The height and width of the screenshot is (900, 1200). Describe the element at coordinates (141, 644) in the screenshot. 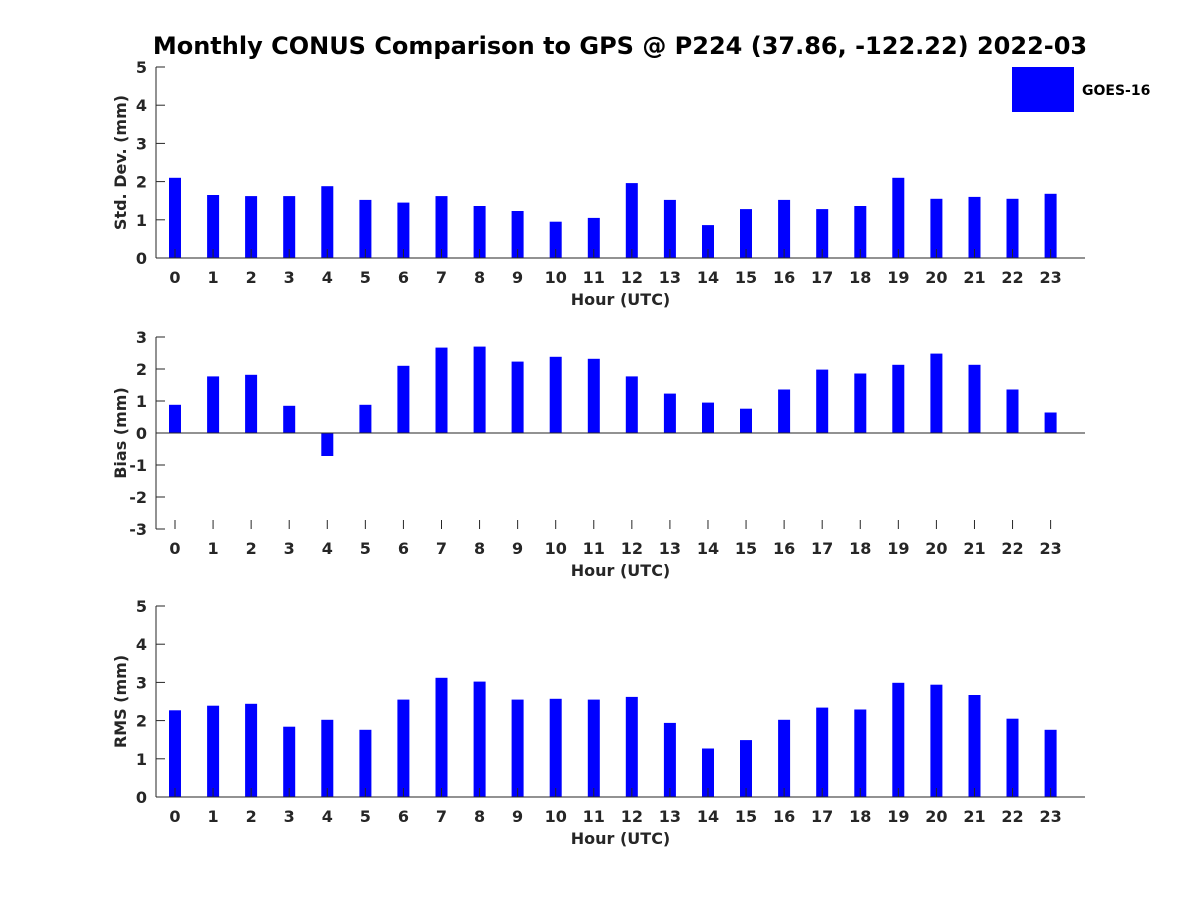

I see `y-tick-label: 4` at that location.